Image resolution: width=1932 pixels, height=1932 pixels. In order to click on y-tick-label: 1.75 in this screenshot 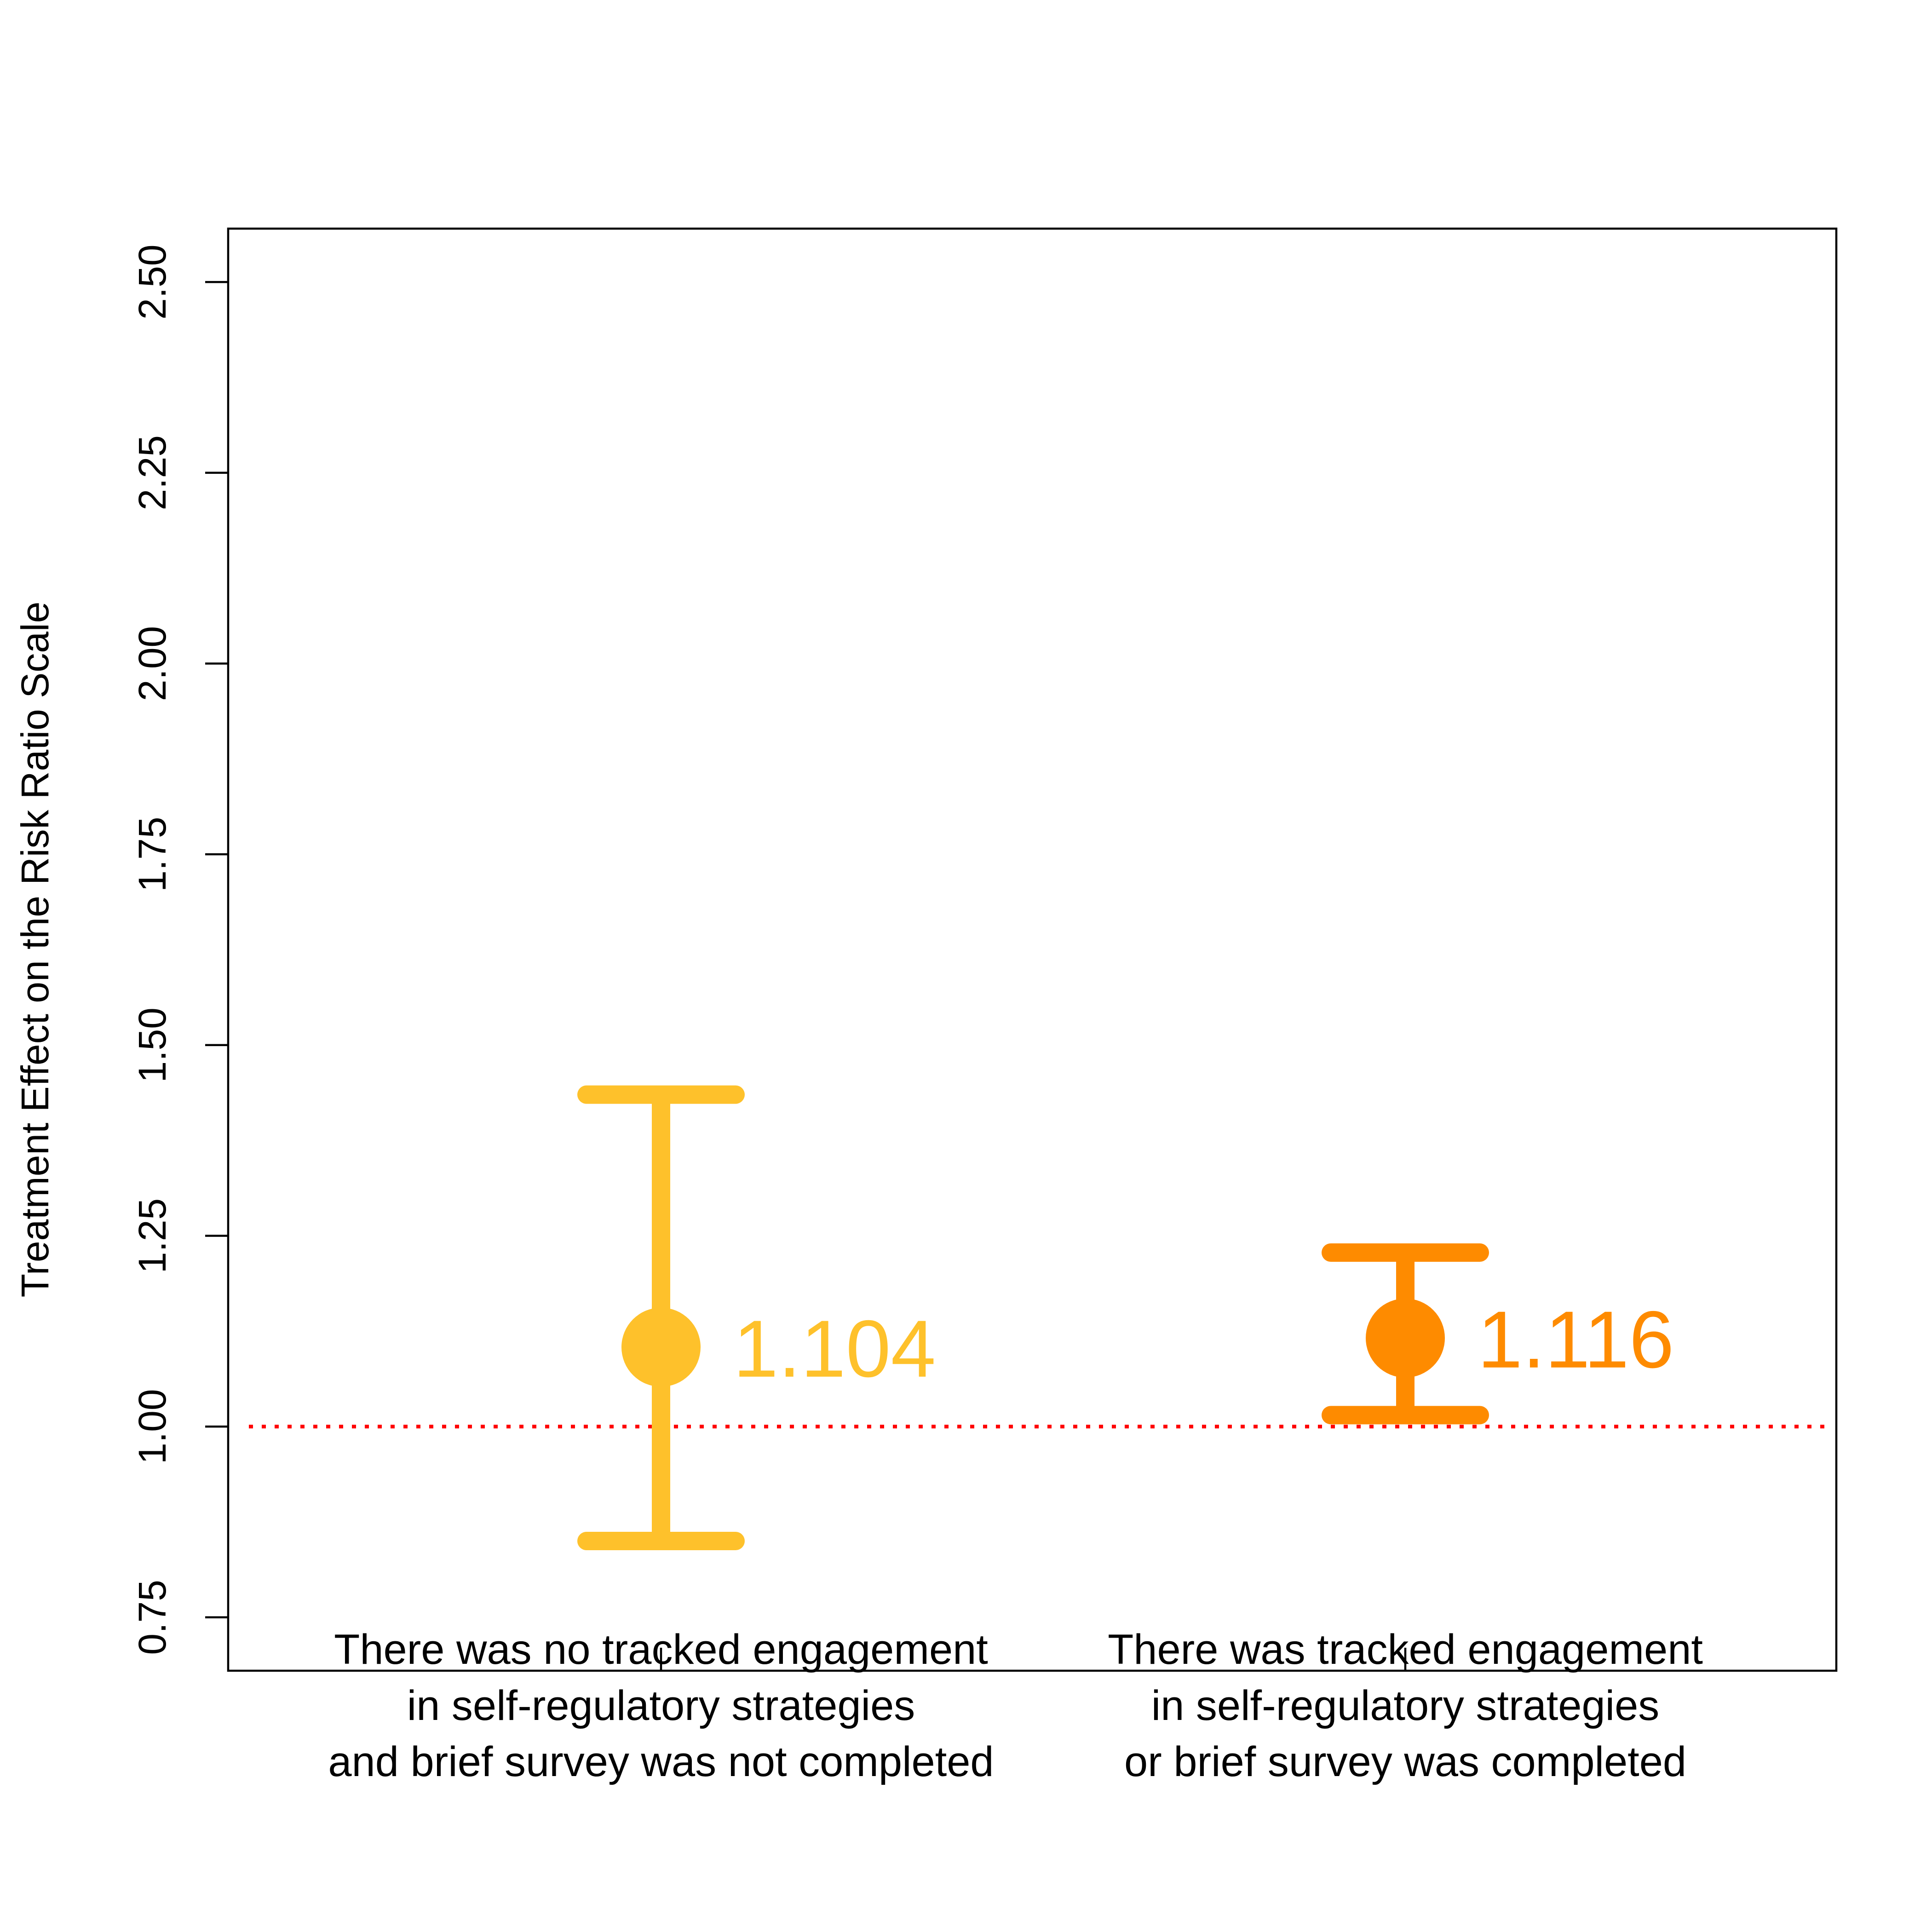, I will do `click(152, 854)`.